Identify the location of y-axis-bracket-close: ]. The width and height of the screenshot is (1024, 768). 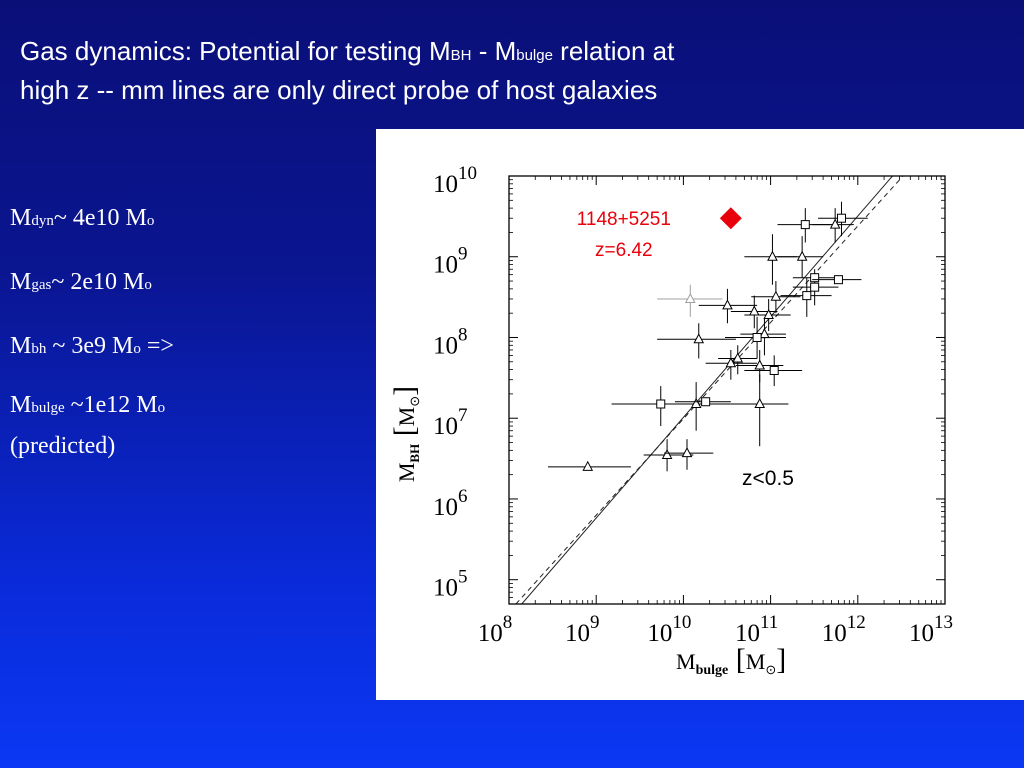
(404, 391).